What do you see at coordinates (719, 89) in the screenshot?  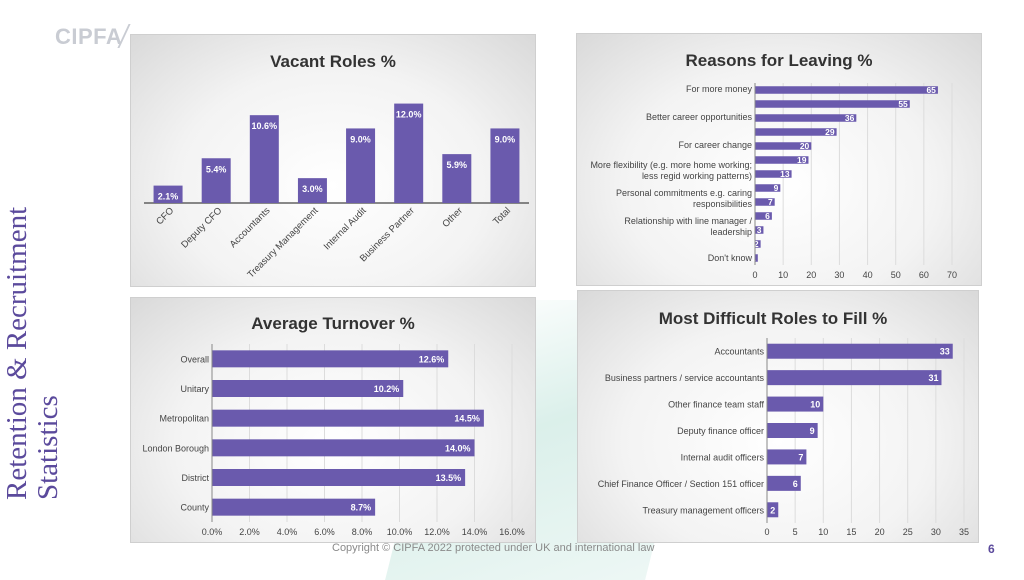 I see `category-label: For more money` at bounding box center [719, 89].